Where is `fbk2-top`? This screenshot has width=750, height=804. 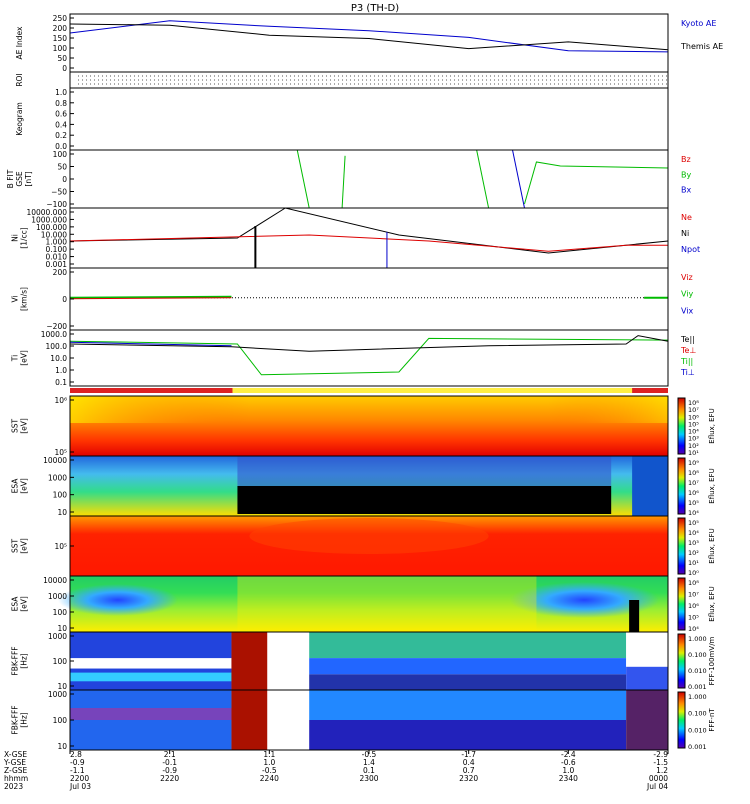 fbk2-top is located at coordinates (468, 705).